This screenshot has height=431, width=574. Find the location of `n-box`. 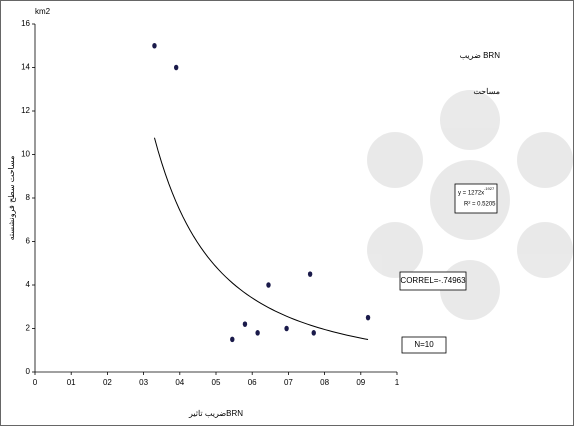

n-box is located at coordinates (424, 345).